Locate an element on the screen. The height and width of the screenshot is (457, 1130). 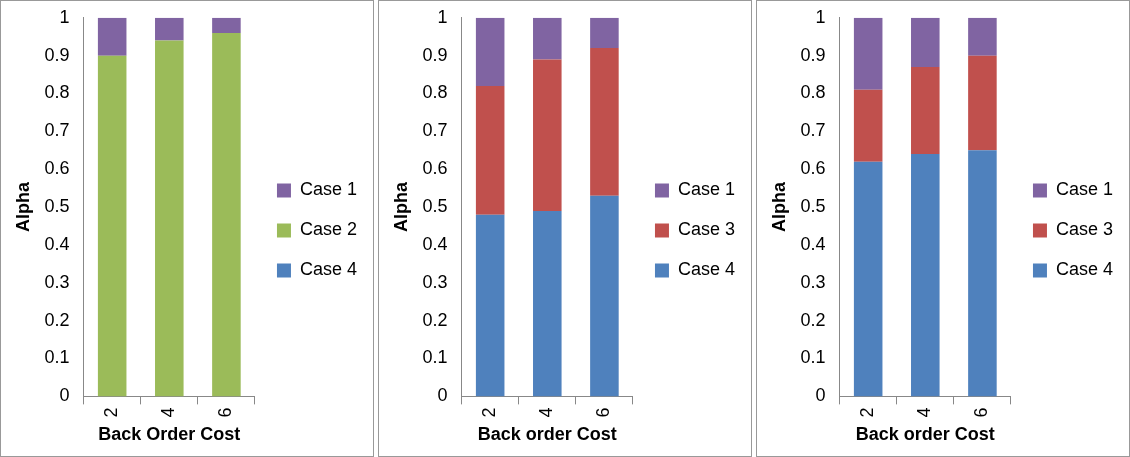
legend-label: Case 2 is located at coordinates (328, 229).